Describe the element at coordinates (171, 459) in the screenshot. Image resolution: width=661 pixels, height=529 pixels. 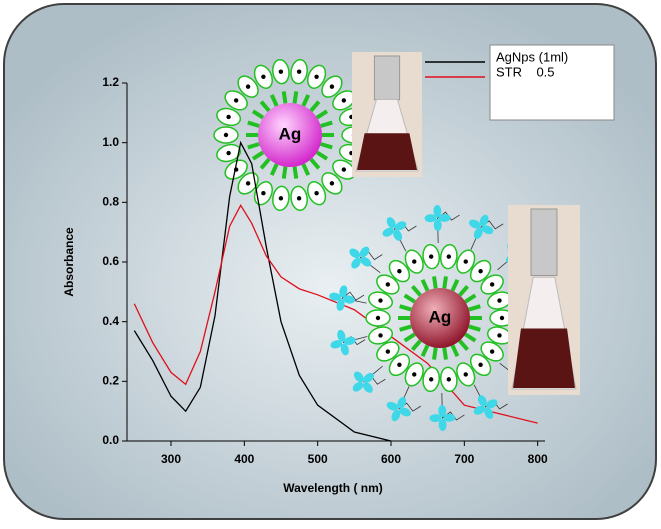
I see `x-tick-label: 300` at that location.